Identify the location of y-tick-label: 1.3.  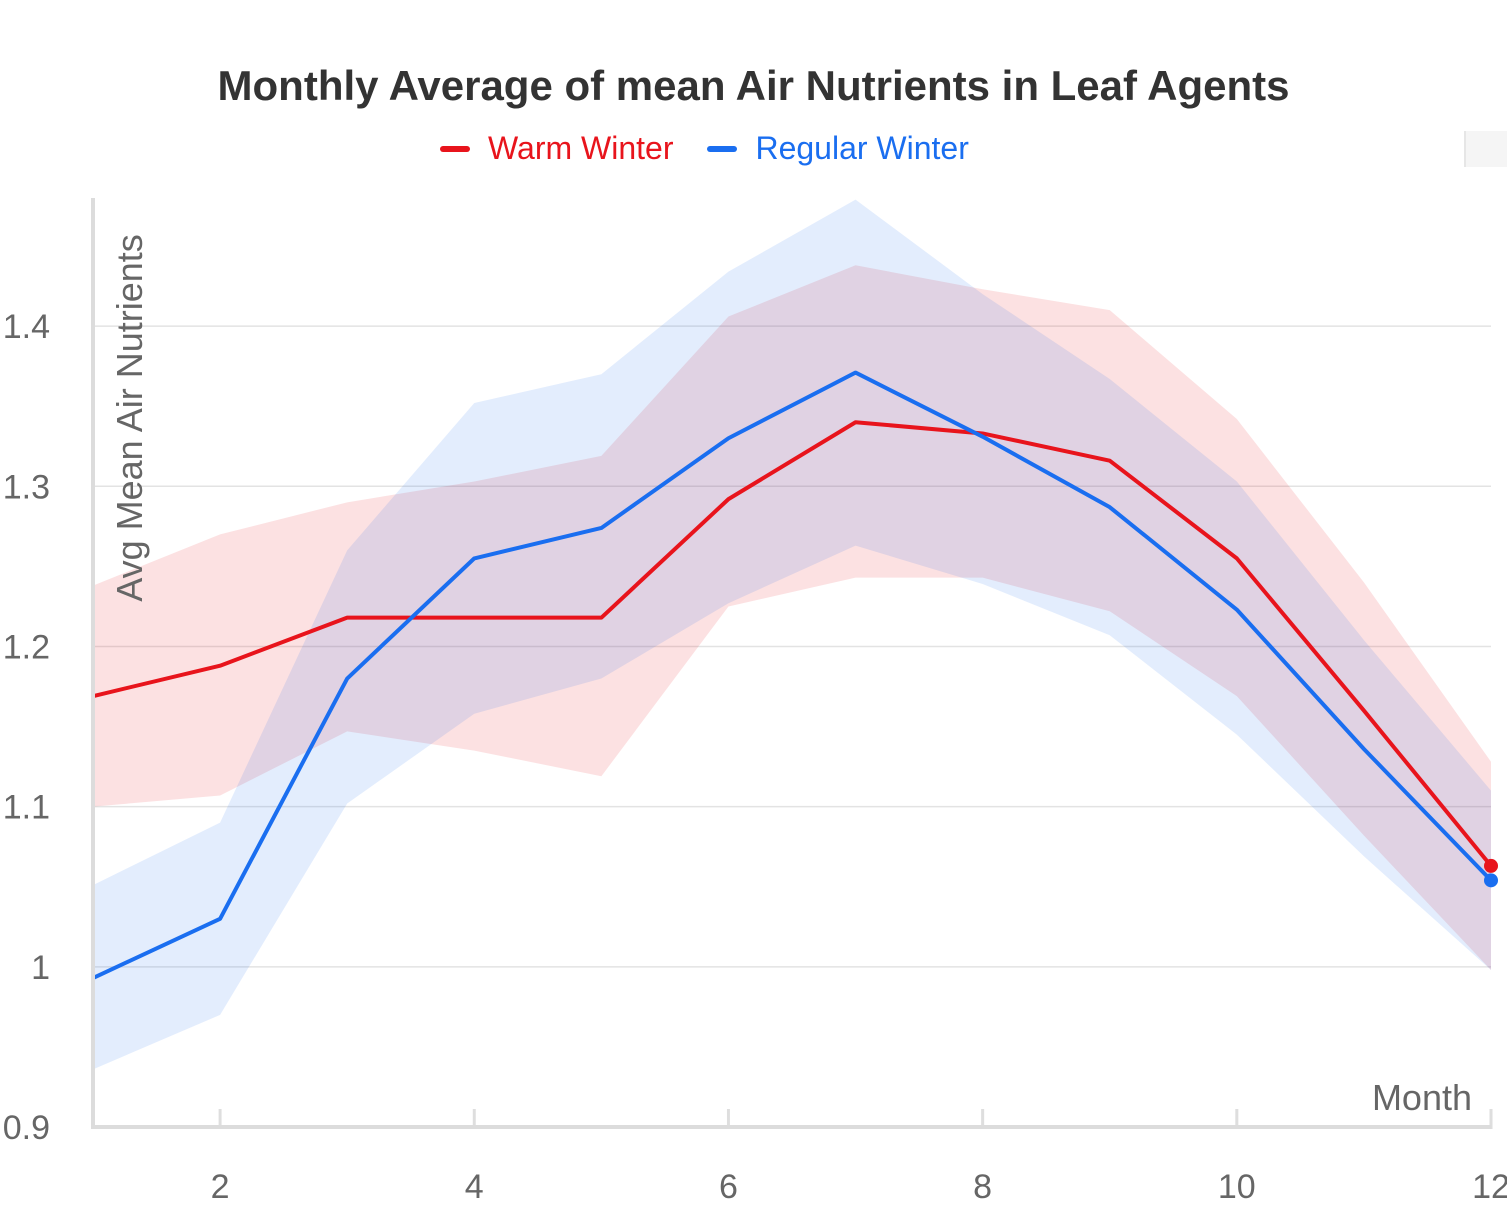
(26, 487).